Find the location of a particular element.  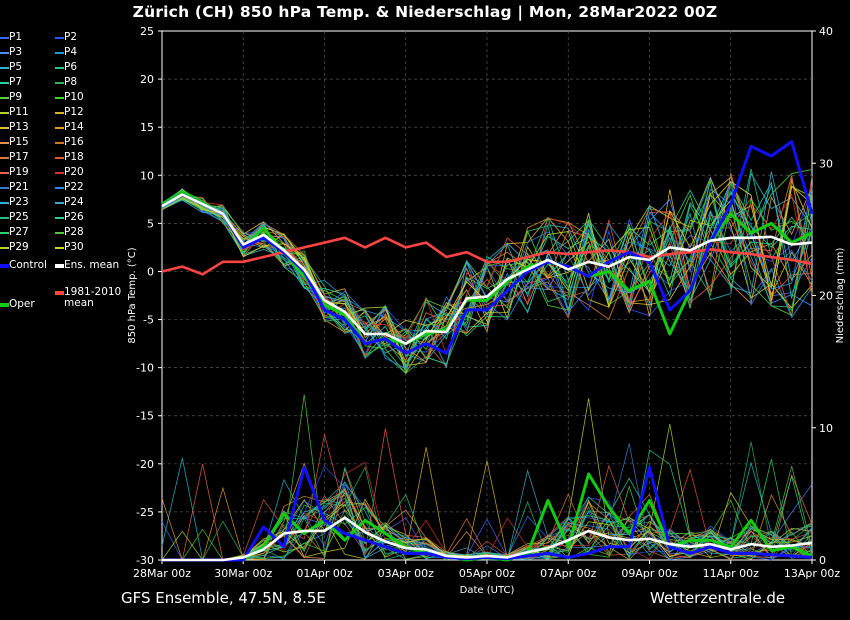

x-tick-label: 09Apr 00z is located at coordinates (649, 573).